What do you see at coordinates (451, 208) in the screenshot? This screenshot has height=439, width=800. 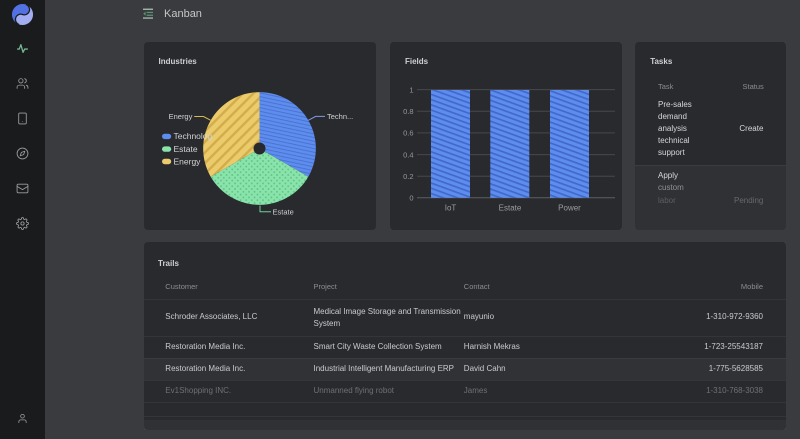 I see `svg-text: IoT` at bounding box center [451, 208].